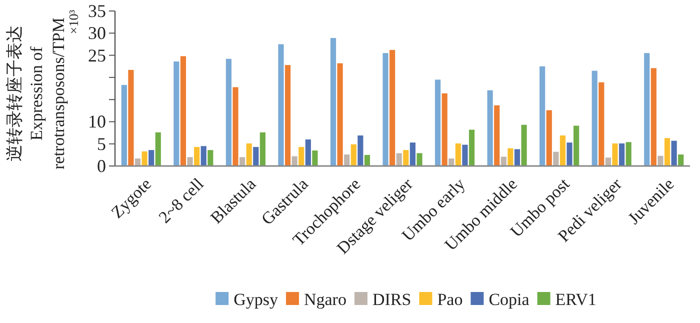  What do you see at coordinates (101, 166) in the screenshot?
I see `y-tick-label: 0` at bounding box center [101, 166].